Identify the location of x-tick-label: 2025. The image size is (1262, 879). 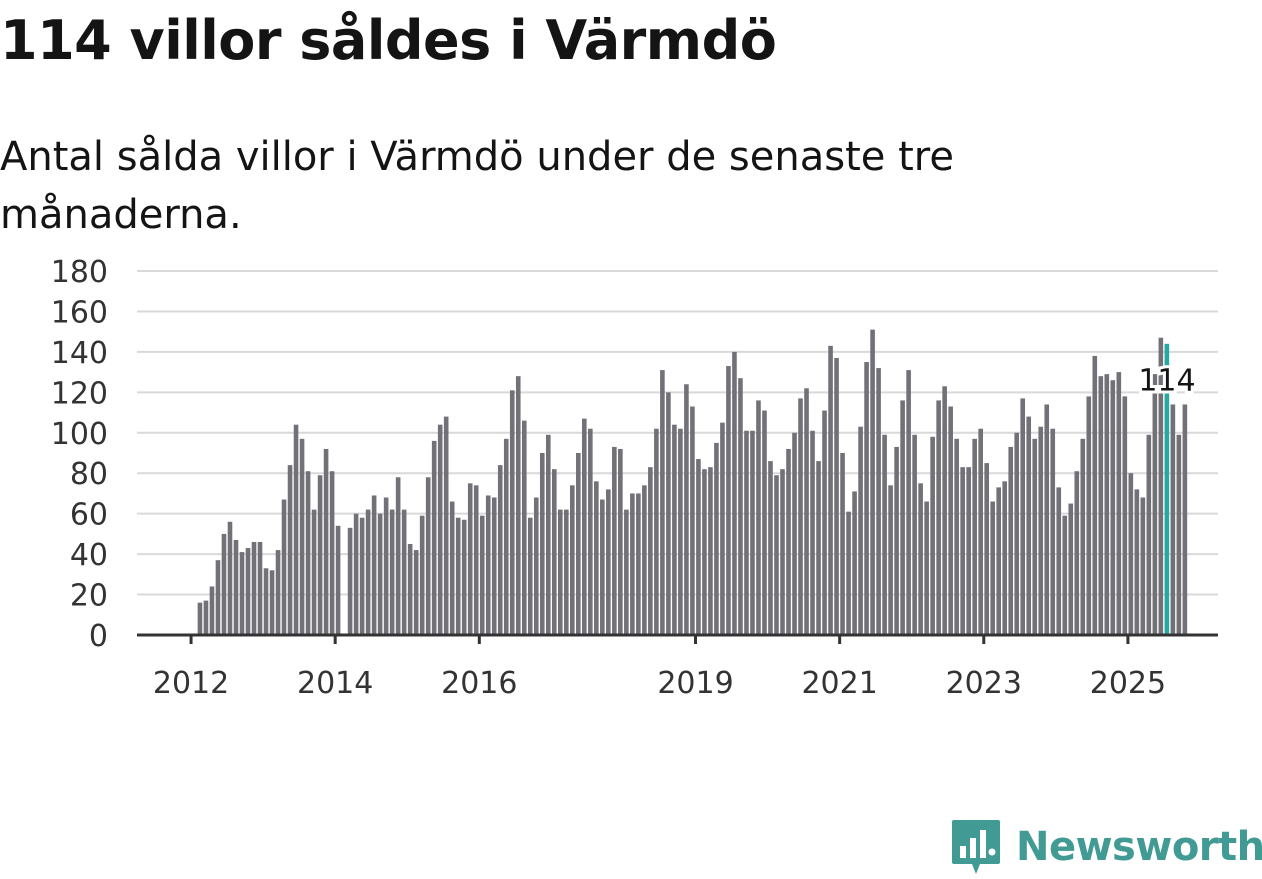
(1128, 683).